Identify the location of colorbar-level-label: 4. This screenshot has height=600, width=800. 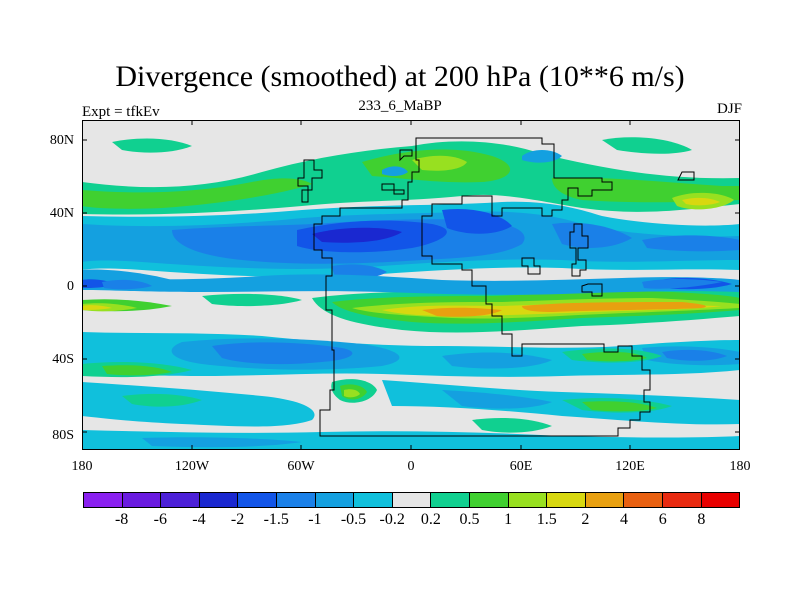
(624, 519).